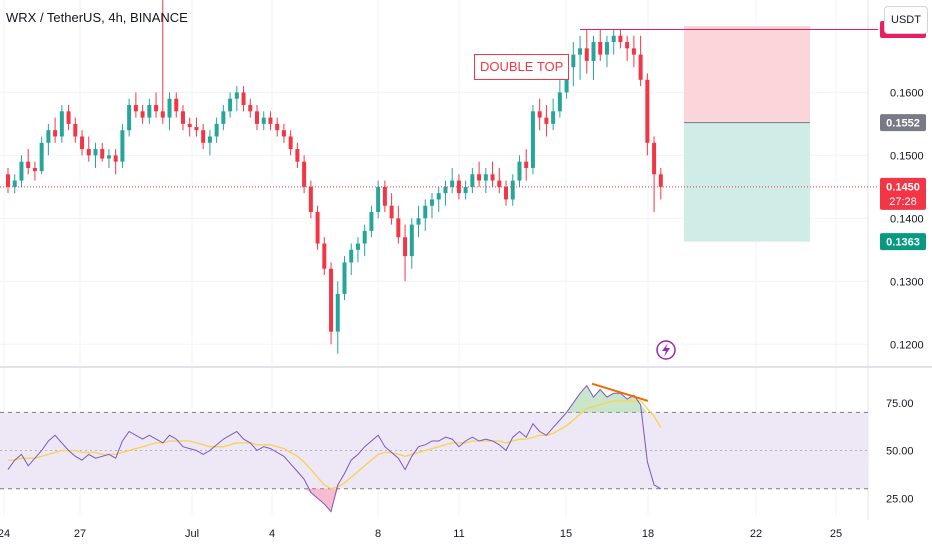  I want to click on price-tag-label: 0.1450, so click(903, 187).